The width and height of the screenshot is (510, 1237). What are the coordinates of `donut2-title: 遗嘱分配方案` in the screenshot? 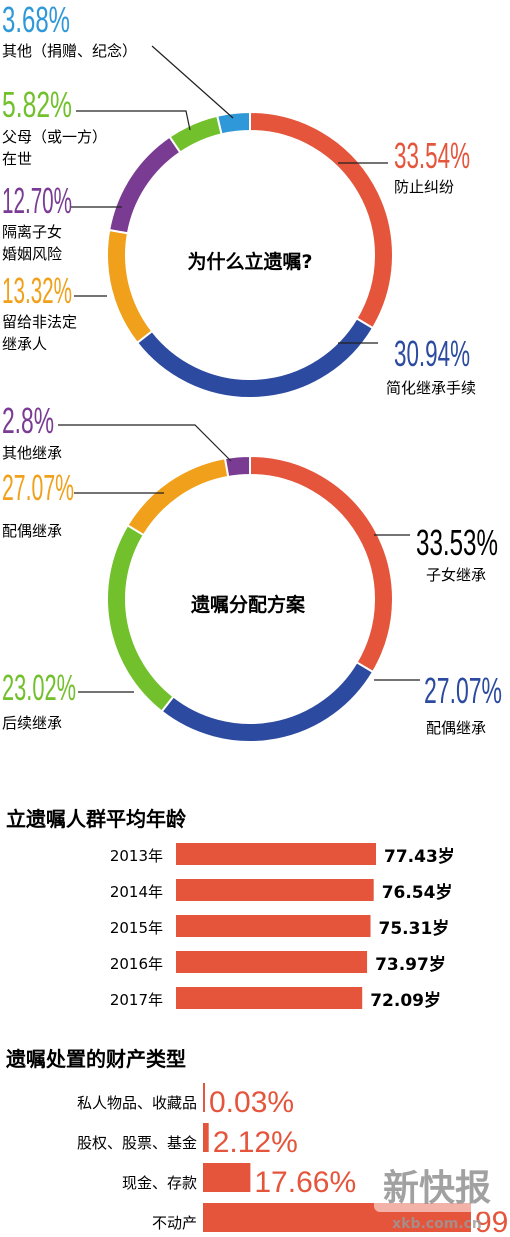 It's located at (248, 604).